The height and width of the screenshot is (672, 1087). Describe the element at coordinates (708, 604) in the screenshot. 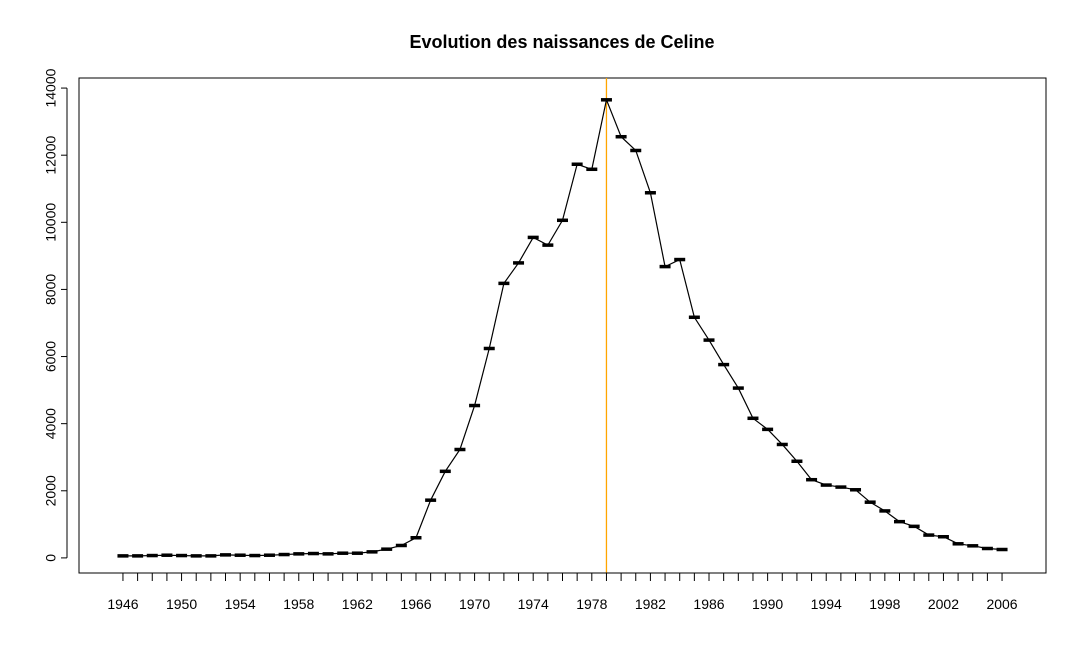

I see `x-tick-label: 1986` at that location.